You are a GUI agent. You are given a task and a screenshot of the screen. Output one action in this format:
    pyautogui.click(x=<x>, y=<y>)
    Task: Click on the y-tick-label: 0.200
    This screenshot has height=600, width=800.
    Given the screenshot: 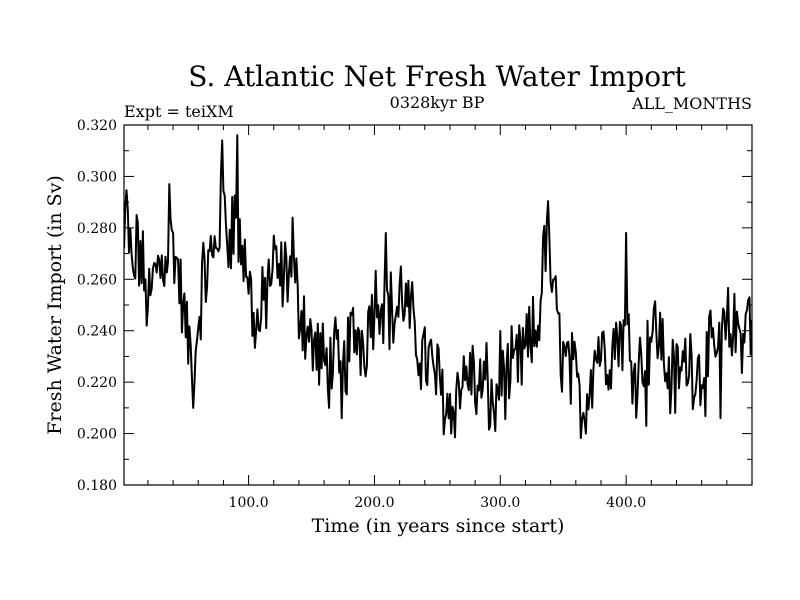 What is the action you would take?
    pyautogui.click(x=97, y=435)
    